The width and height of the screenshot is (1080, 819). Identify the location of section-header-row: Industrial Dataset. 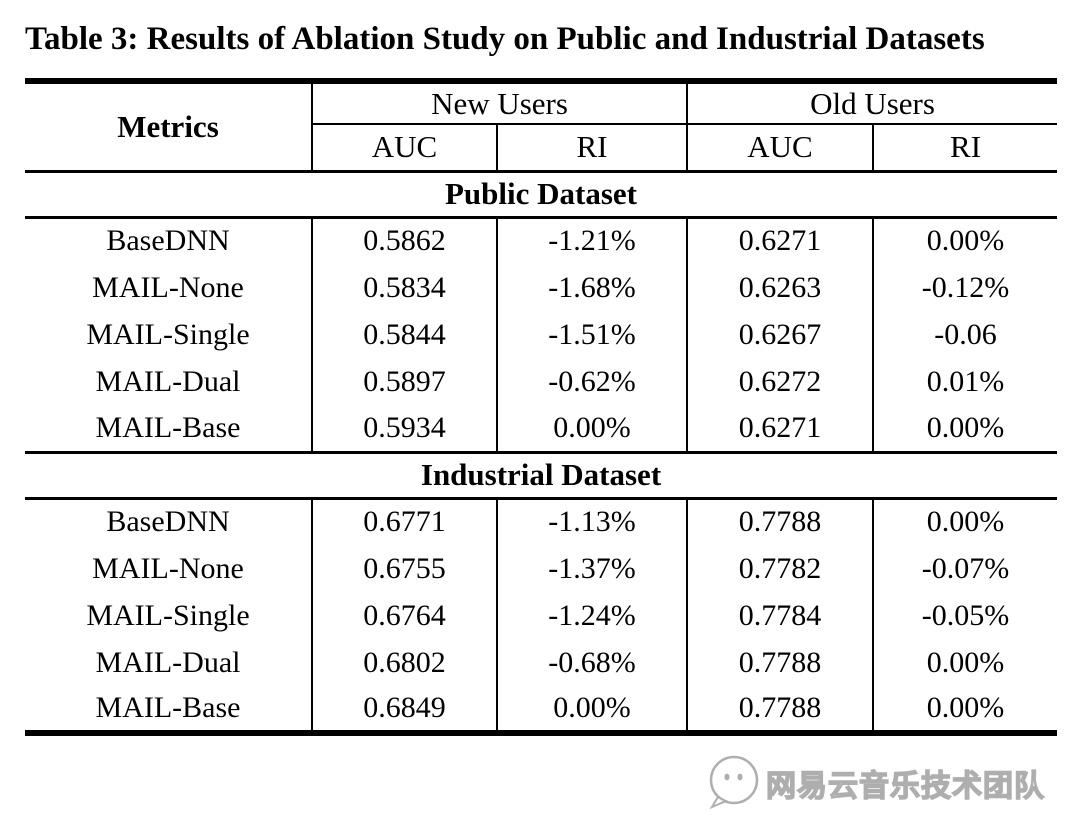
(541, 476).